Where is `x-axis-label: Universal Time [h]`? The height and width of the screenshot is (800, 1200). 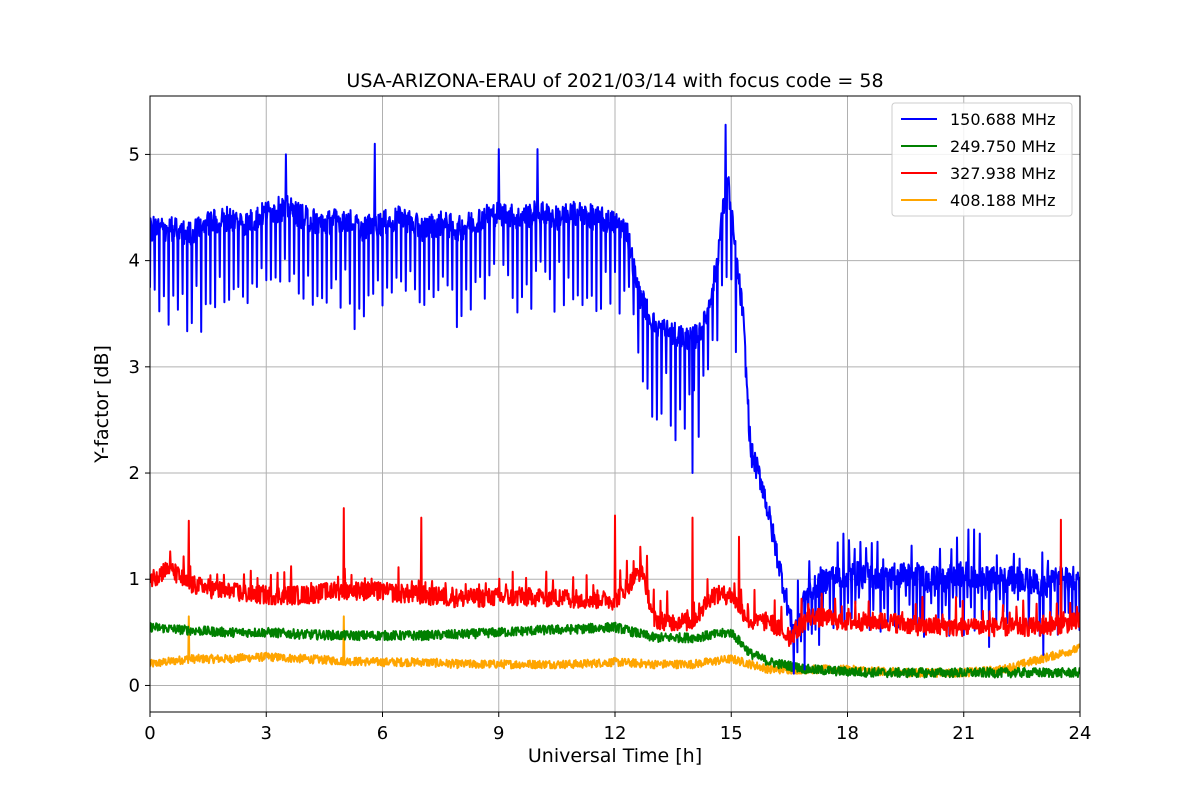 x-axis-label: Universal Time [h] is located at coordinates (615, 756).